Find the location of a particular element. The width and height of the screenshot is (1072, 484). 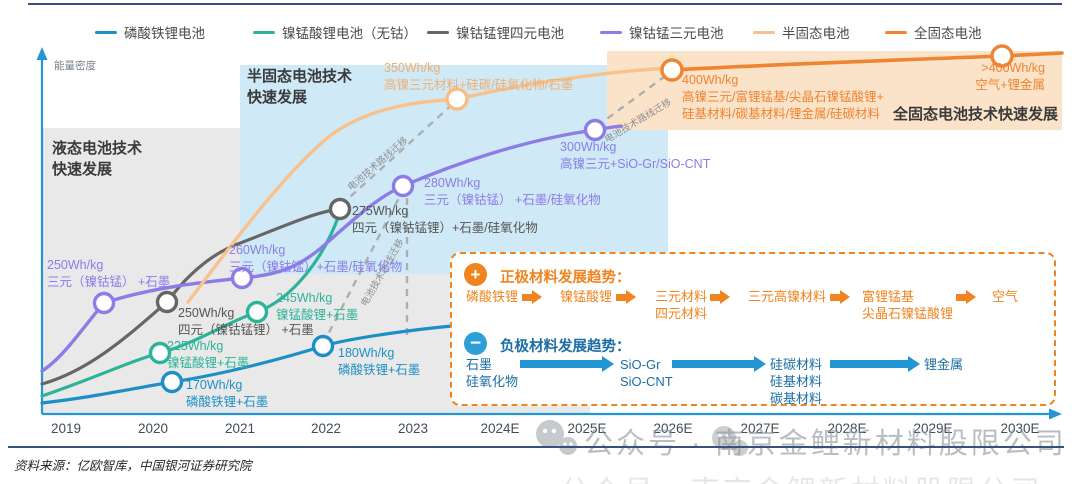

legend-item-ncm: 镍钴锰三元电池 is located at coordinates (662, 32).